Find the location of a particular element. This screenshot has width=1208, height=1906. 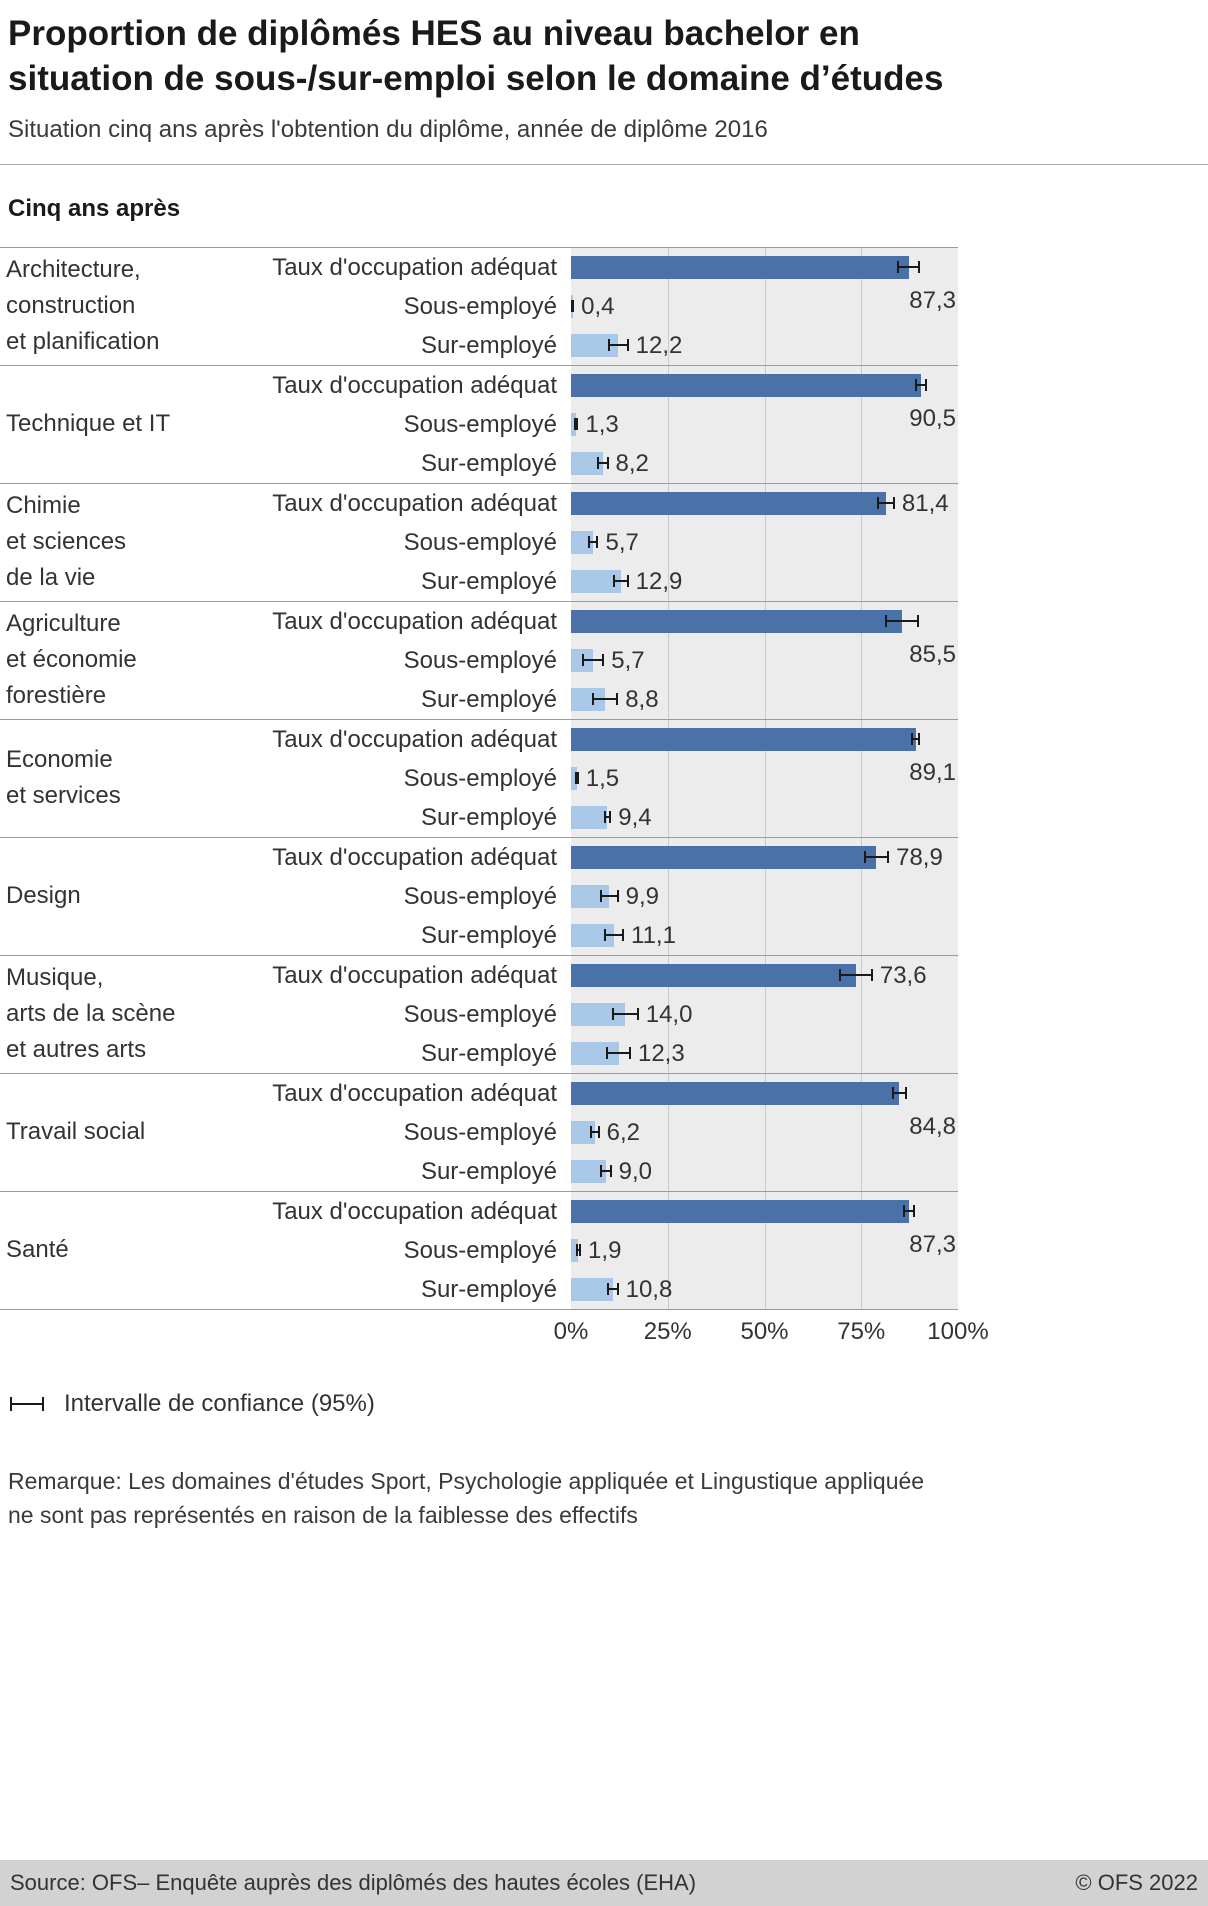

domain-label: Design is located at coordinates (111, 896).